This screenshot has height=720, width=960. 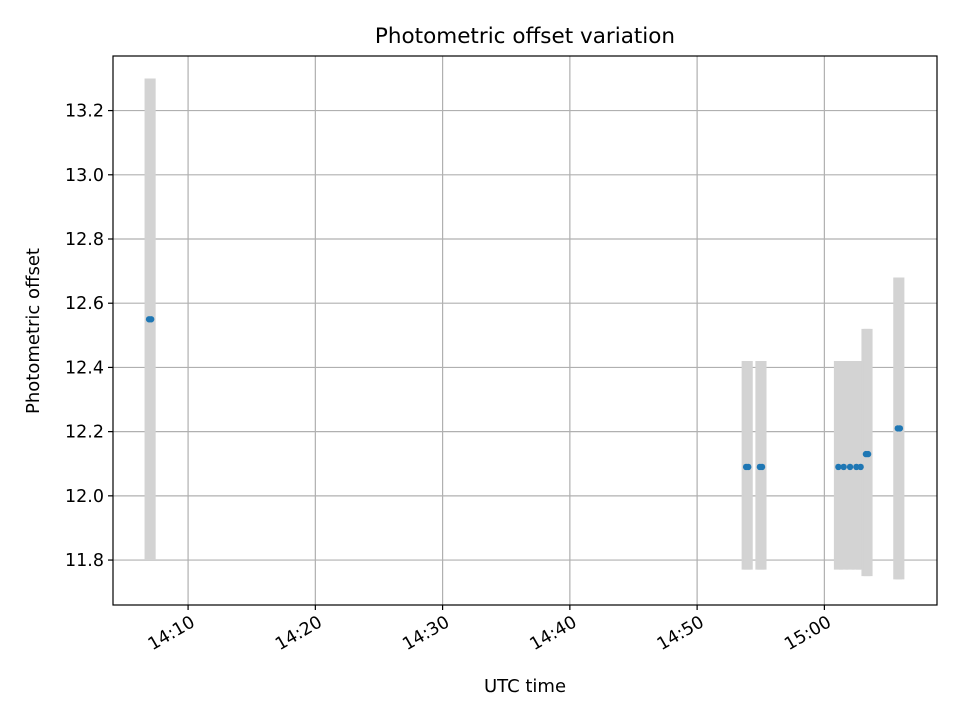 I want to click on y-tick-label: 12.6, so click(x=84, y=304).